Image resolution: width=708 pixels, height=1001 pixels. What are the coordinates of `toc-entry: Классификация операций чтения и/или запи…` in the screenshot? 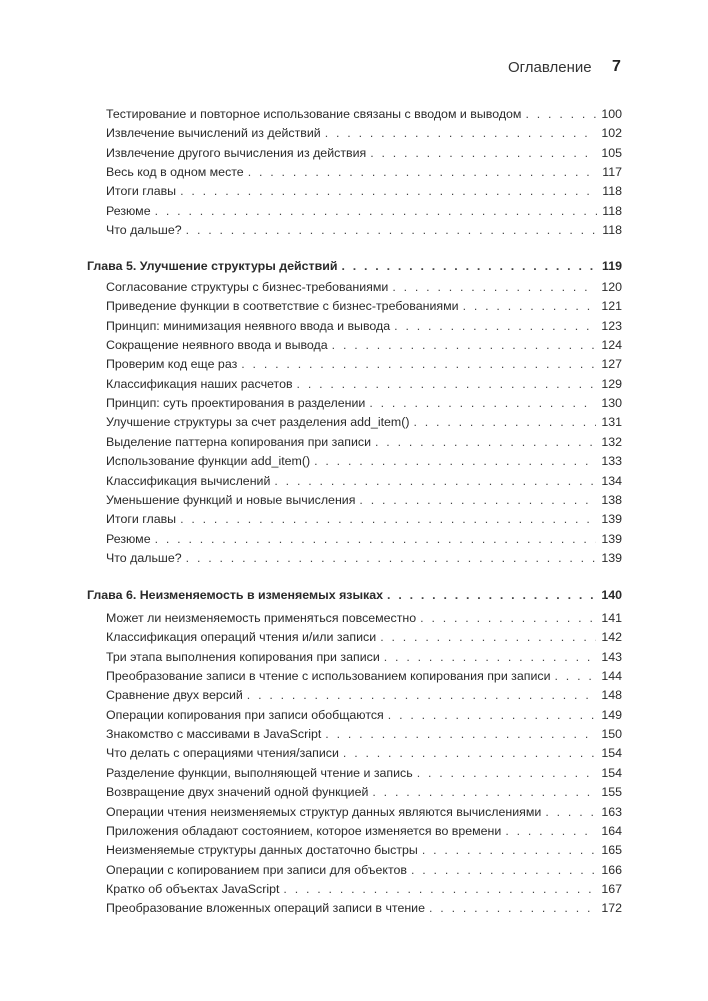 It's located at (364, 639).